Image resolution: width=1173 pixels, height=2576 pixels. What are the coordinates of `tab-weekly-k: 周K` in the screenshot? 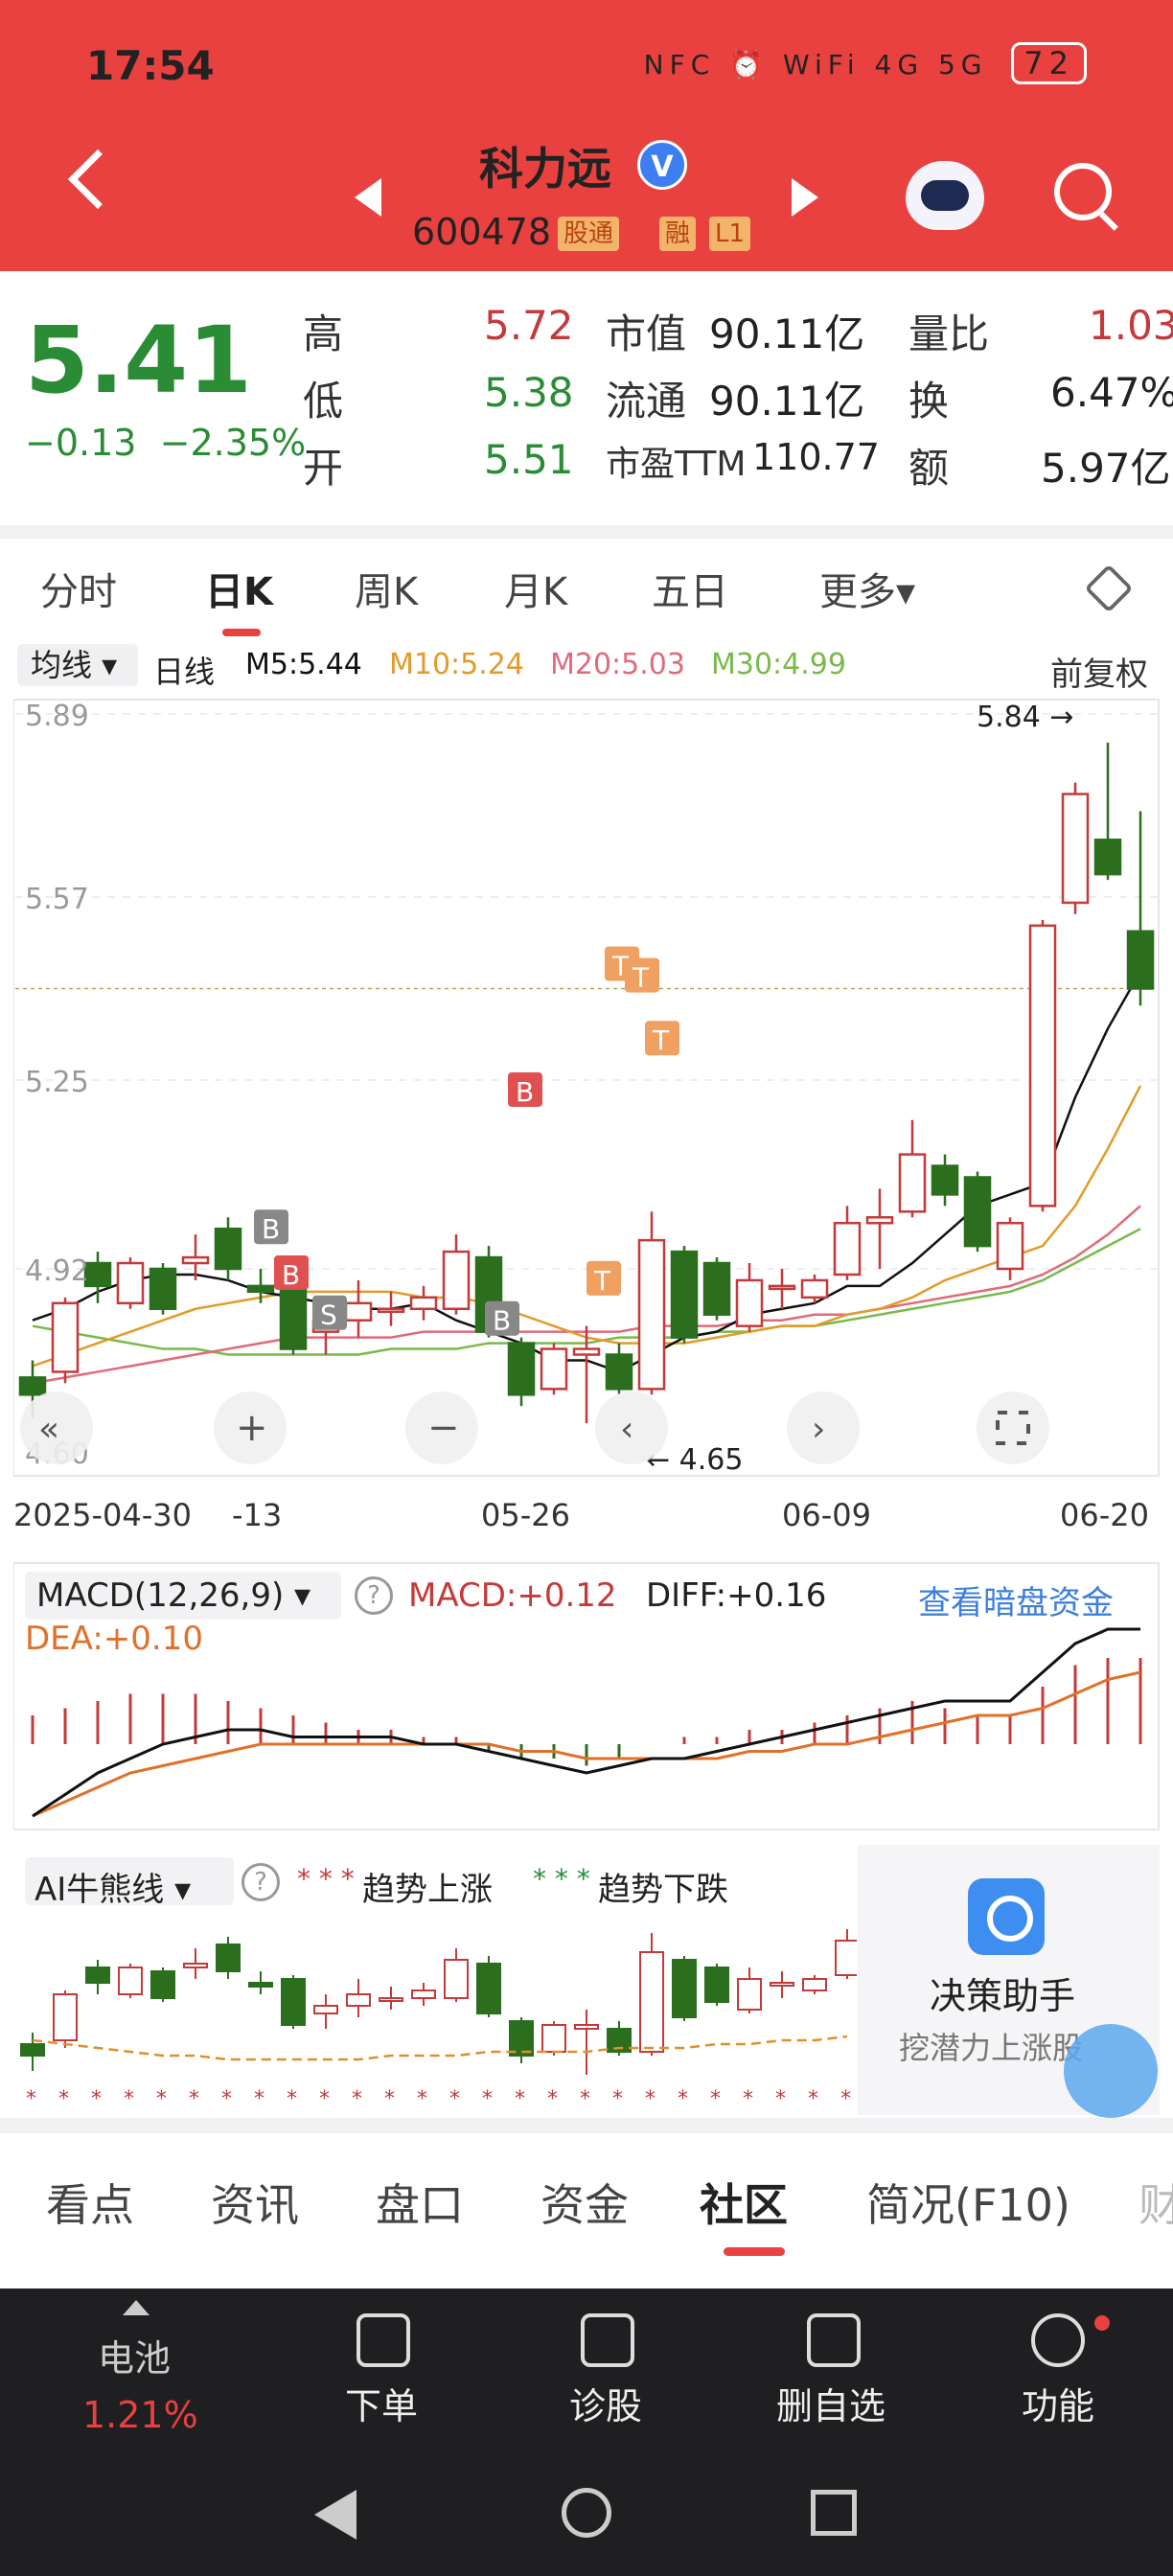 It's located at (387, 592).